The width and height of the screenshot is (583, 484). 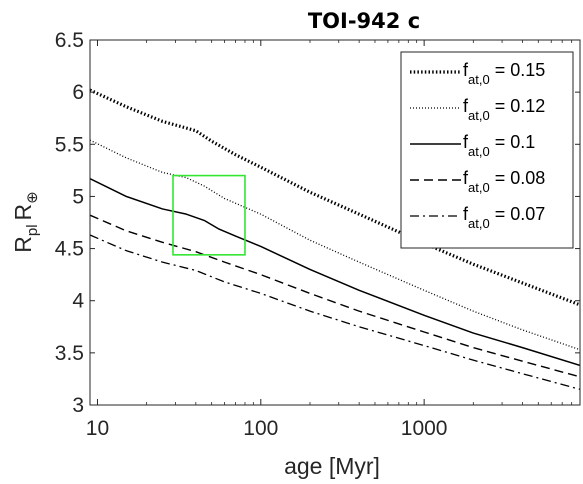 I want to click on legend-label-1: fat,0 = 0.15, so click(x=504, y=73).